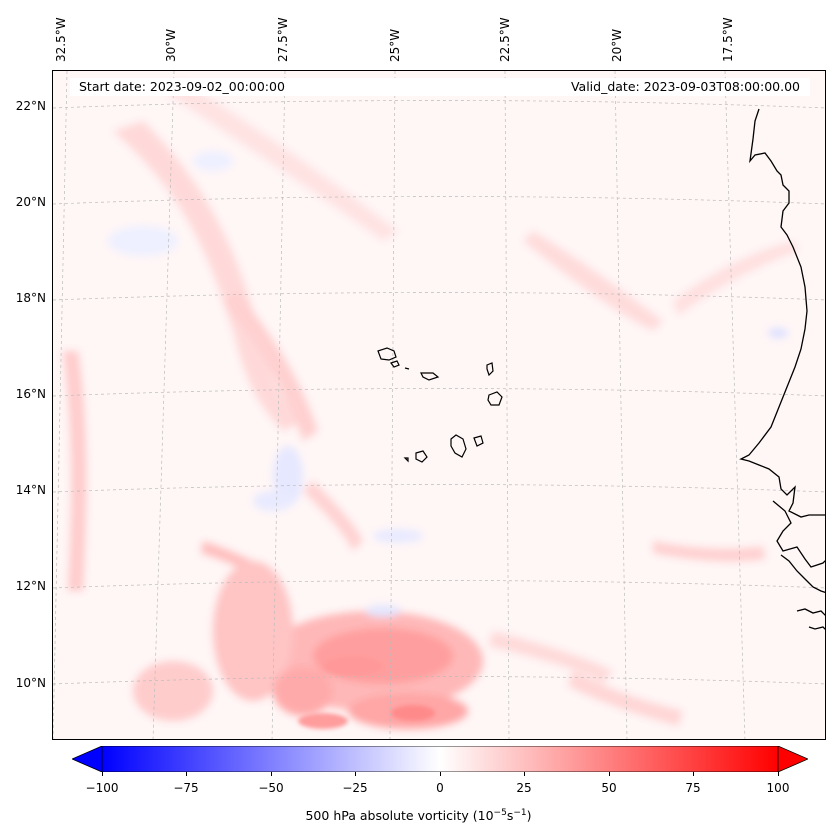  What do you see at coordinates (395, 45) in the screenshot?
I see `lon-label-25w: 25°W` at bounding box center [395, 45].